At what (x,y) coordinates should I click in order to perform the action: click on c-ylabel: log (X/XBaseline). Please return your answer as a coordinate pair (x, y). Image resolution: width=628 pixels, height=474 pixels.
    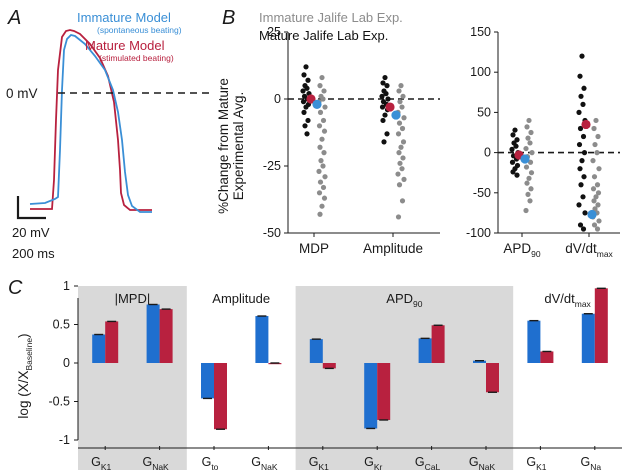
    Looking at the image, I should click on (25, 375).